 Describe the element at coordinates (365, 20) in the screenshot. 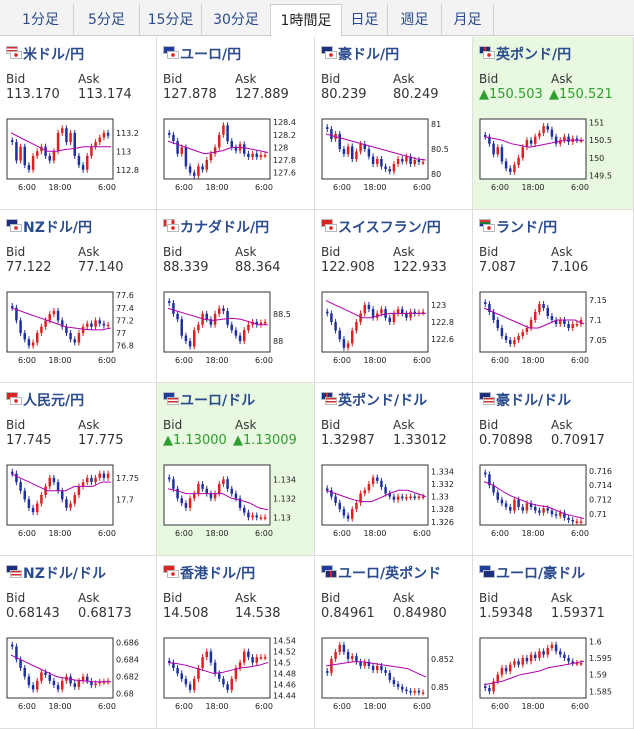

I see `tab-daily: 日足` at that location.